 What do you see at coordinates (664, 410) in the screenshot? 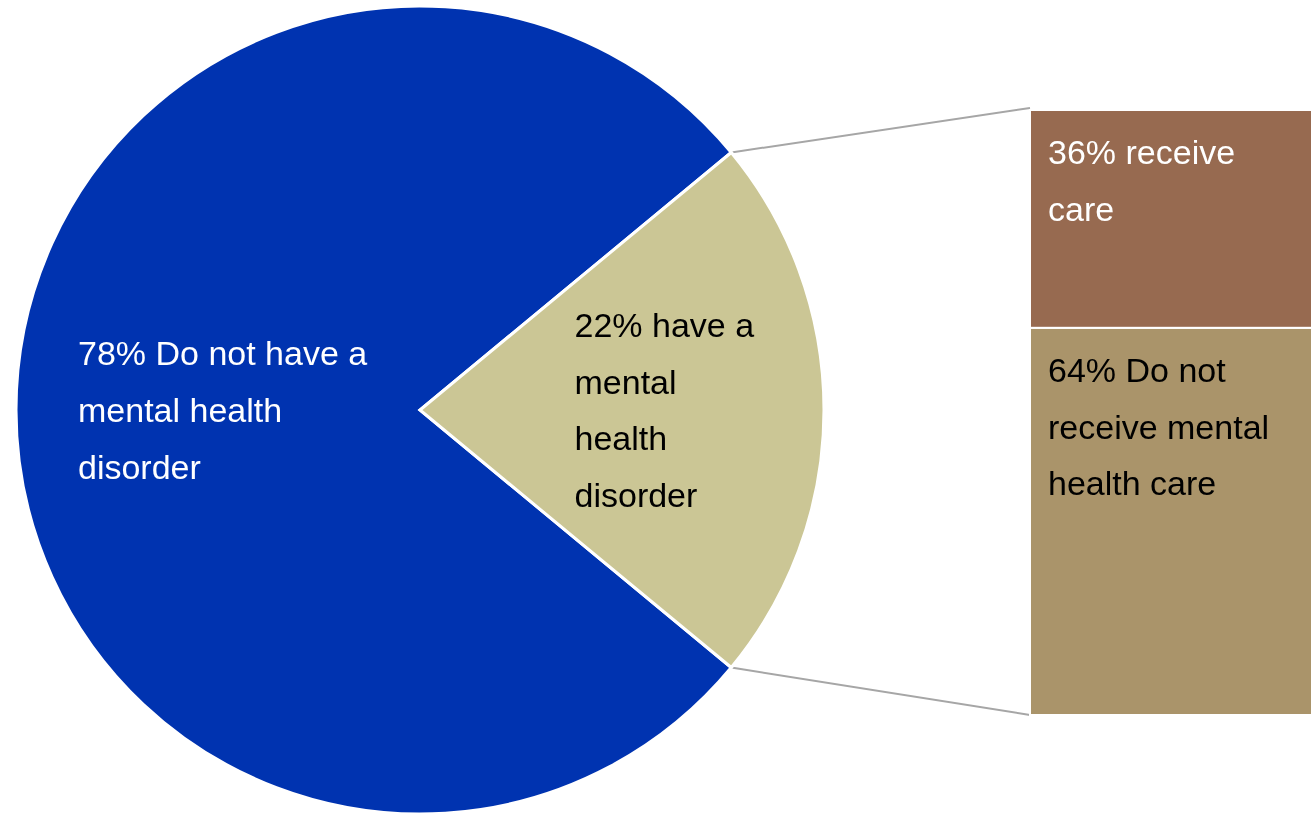
I see `slice-label: 22% have a mental health disorder` at bounding box center [664, 410].